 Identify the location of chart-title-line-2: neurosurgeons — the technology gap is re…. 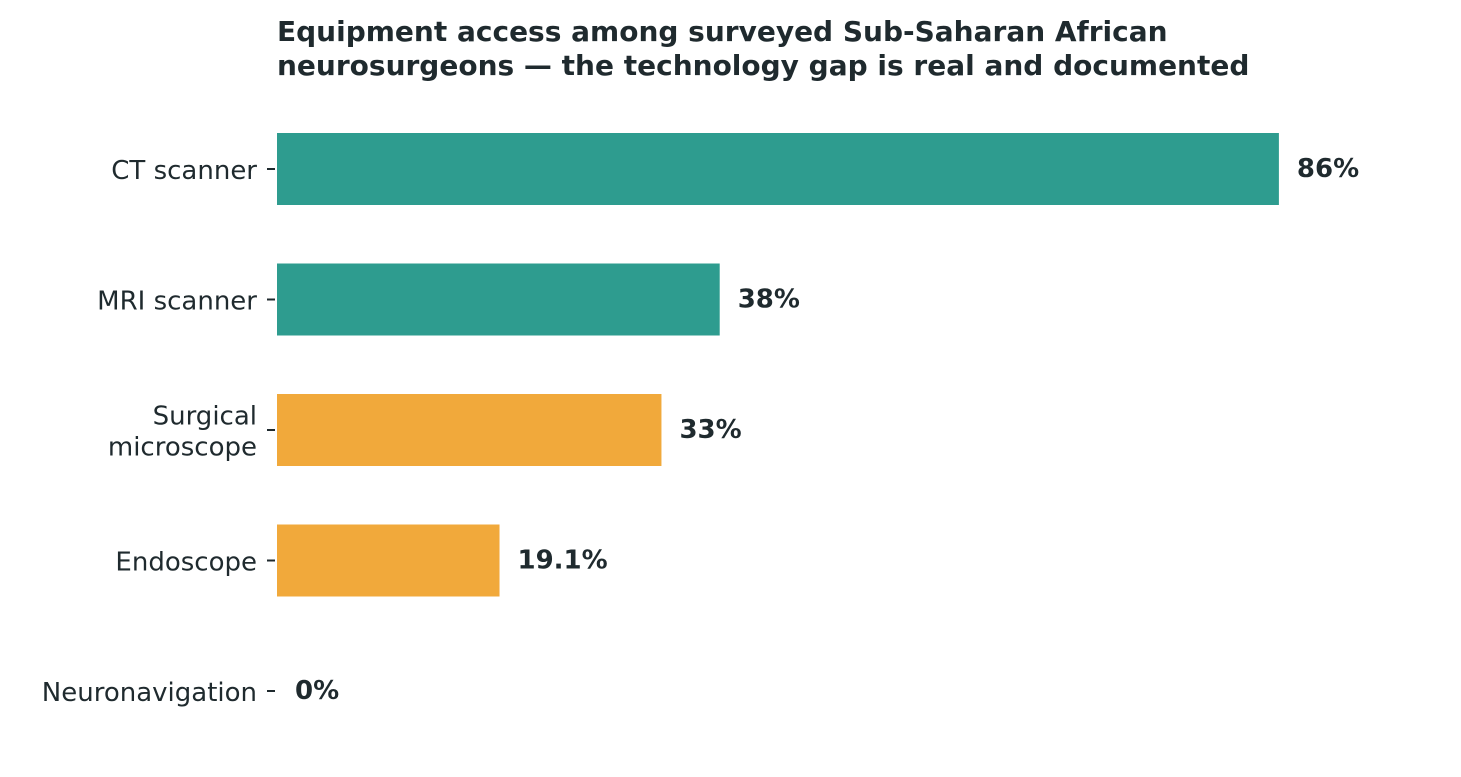
(763, 65).